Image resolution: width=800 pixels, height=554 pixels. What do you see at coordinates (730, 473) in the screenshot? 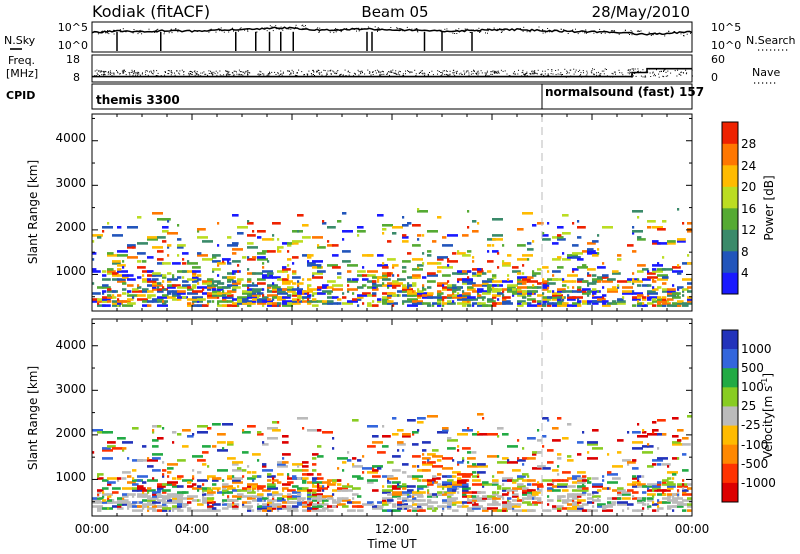
I see `velocity-colorbar-cell` at bounding box center [730, 473].